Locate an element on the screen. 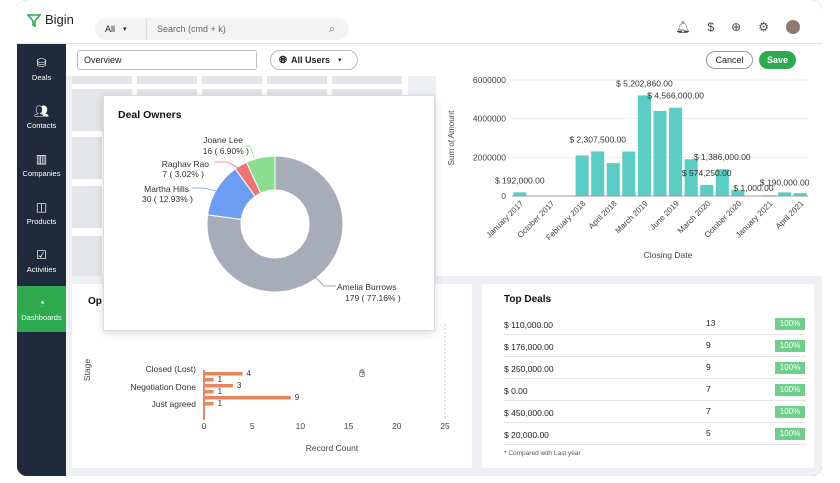 The width and height of the screenshot is (840, 483). dollar-refresh-icon: $ is located at coordinates (711, 27).